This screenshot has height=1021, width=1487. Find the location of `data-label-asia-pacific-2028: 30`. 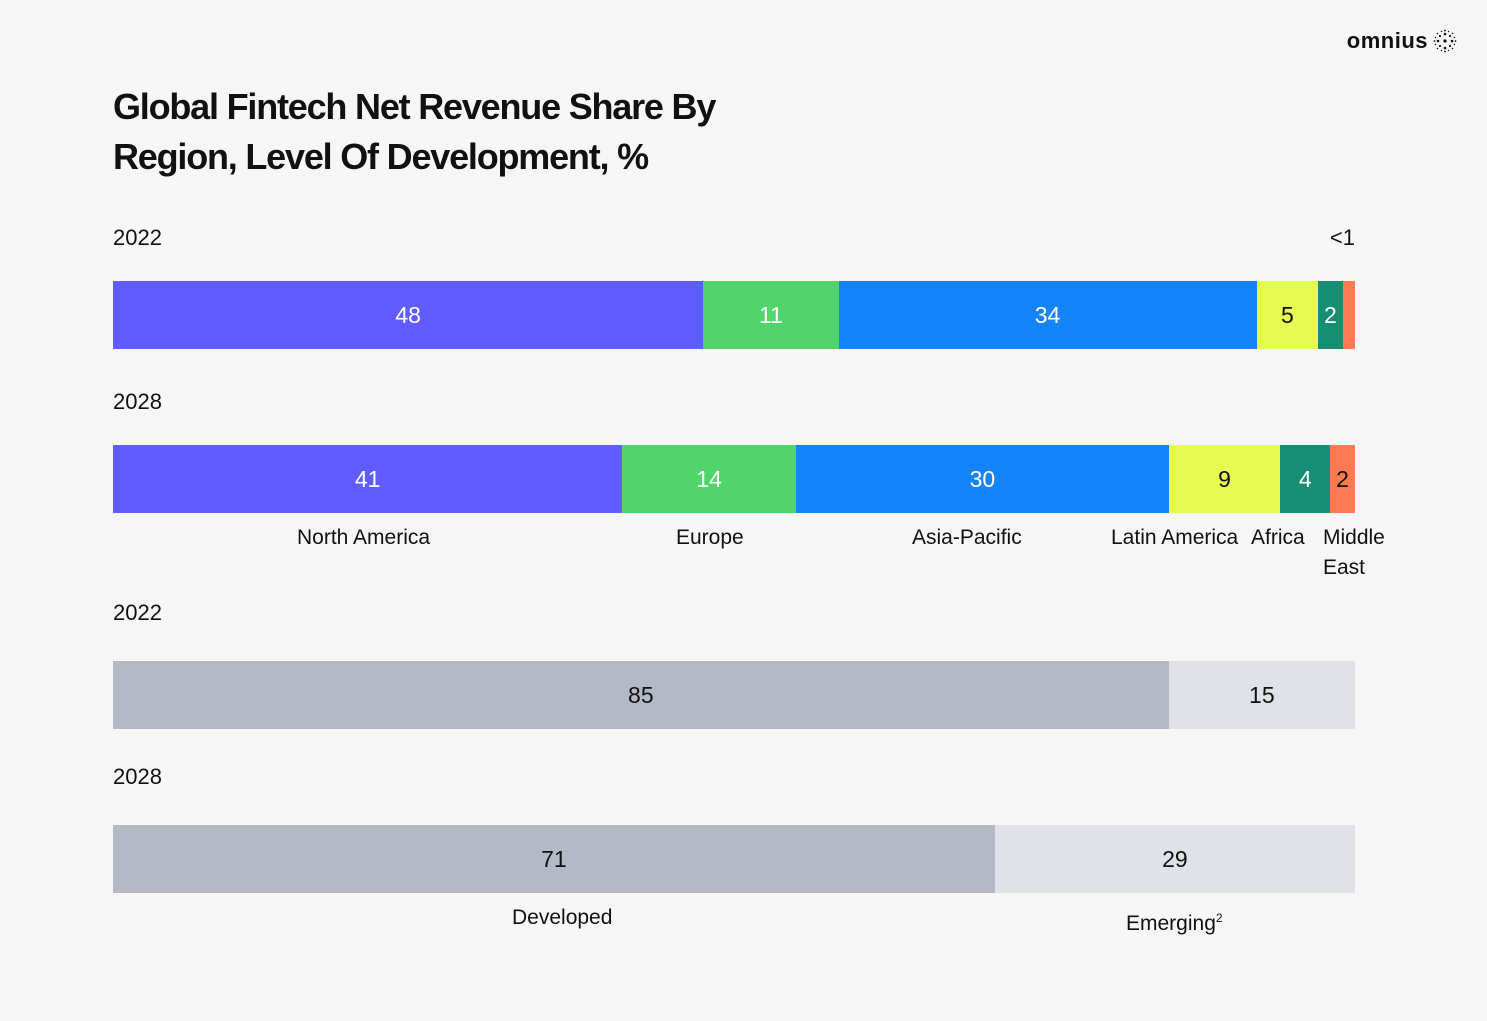

data-label-asia-pacific-2028: 30 is located at coordinates (982, 478).